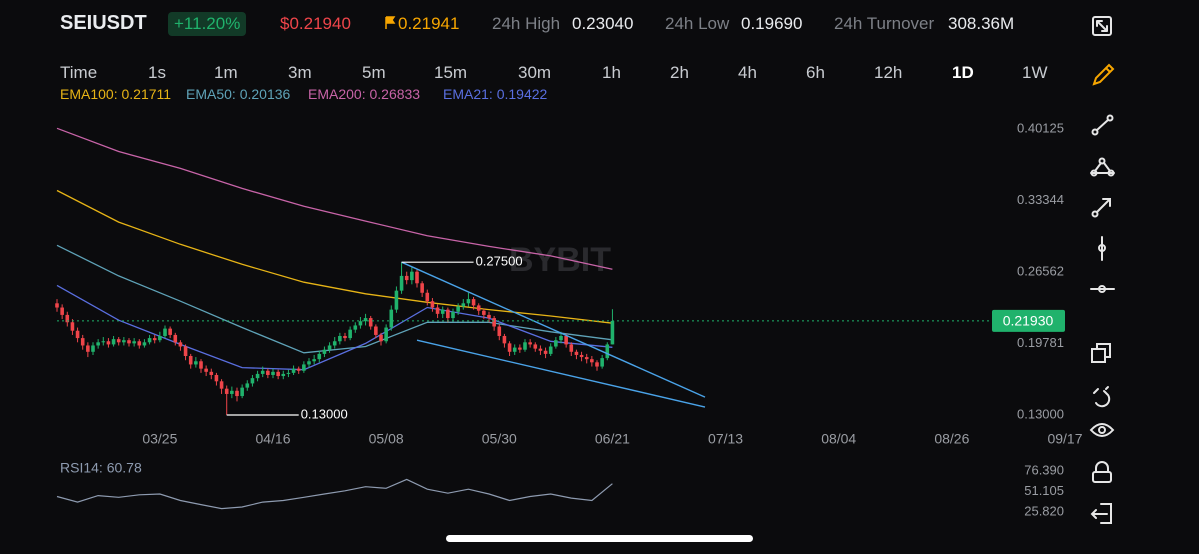 Image resolution: width=1199 pixels, height=554 pixels. Describe the element at coordinates (888, 72) in the screenshot. I see `timeframe: 12h` at that location.